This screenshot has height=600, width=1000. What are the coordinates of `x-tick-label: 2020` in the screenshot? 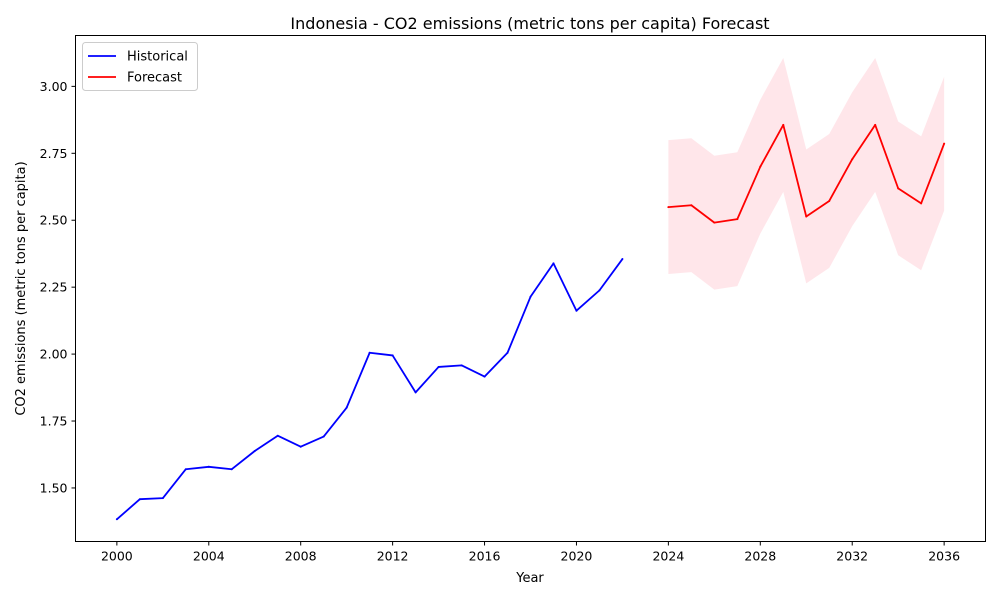 It's located at (577, 556).